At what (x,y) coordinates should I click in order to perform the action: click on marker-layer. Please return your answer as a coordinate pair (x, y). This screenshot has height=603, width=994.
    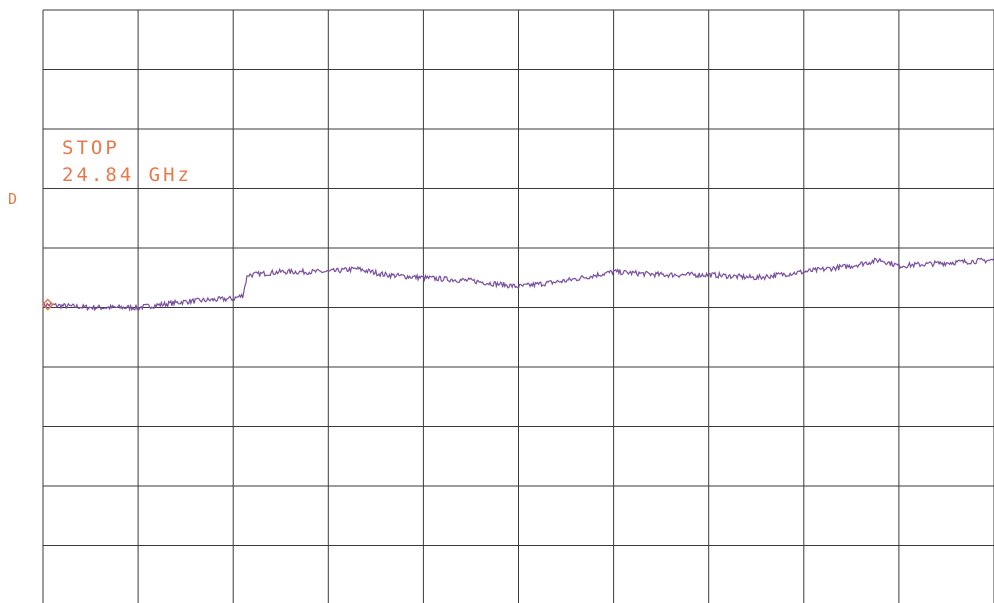
    Looking at the image, I should click on (47, 304).